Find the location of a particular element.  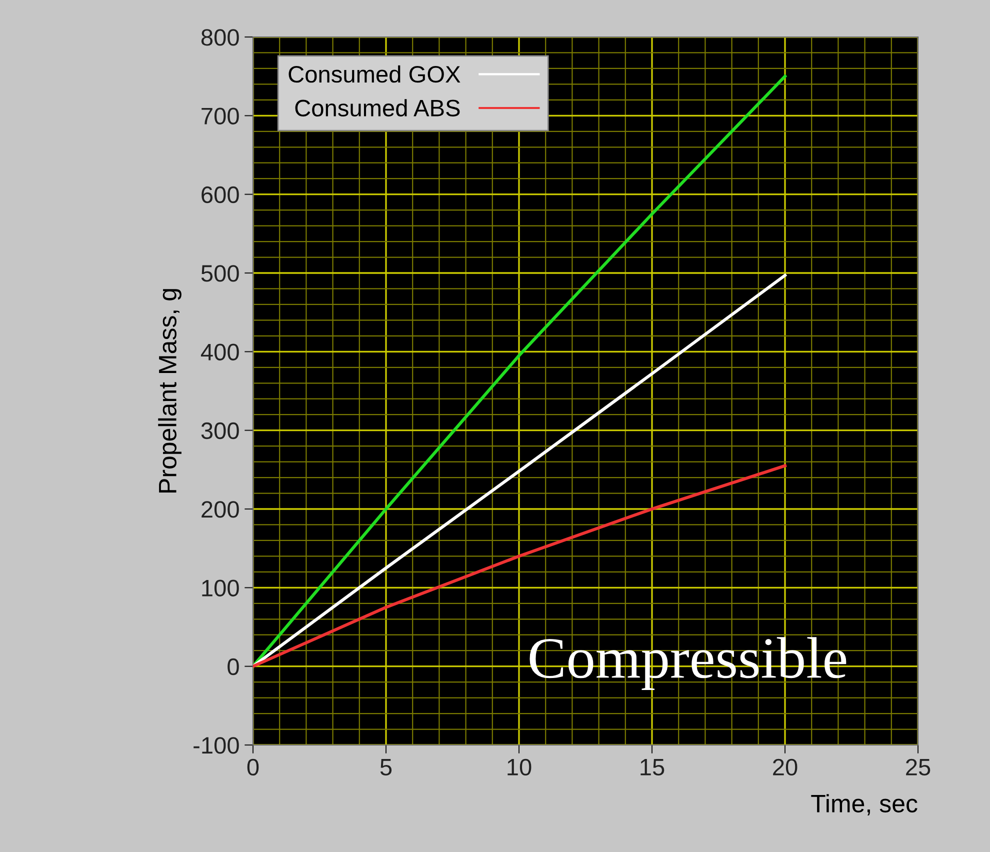

x-axis-title: Time, sec is located at coordinates (864, 805).